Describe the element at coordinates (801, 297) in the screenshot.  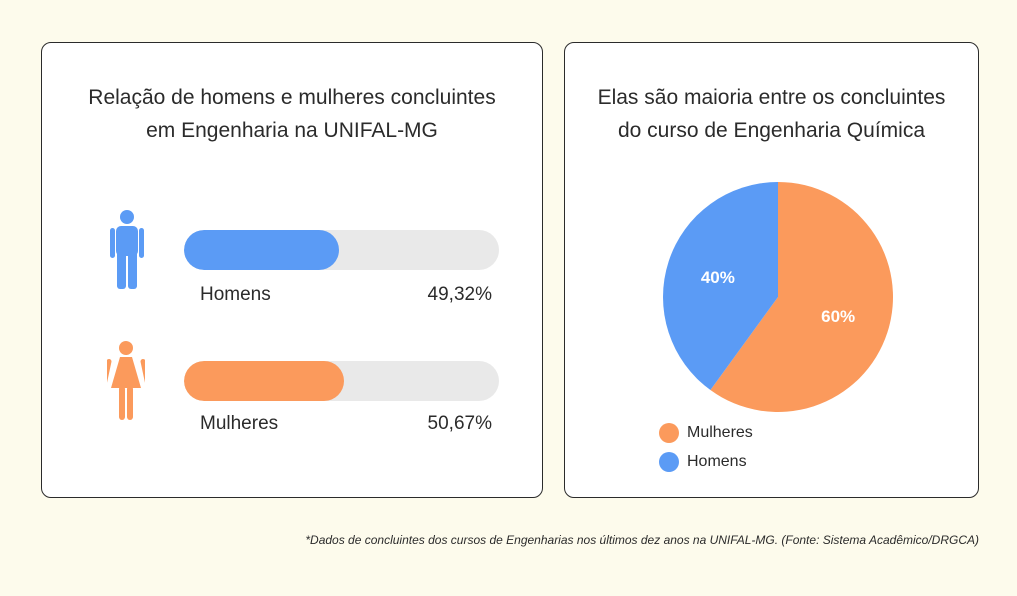
I see `pie-slice-mulheres` at that location.